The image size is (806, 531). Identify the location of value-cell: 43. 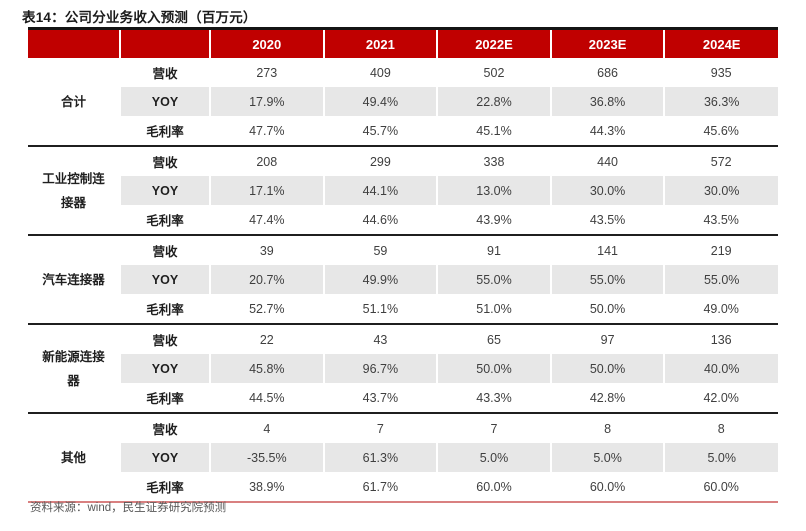
(380, 339).